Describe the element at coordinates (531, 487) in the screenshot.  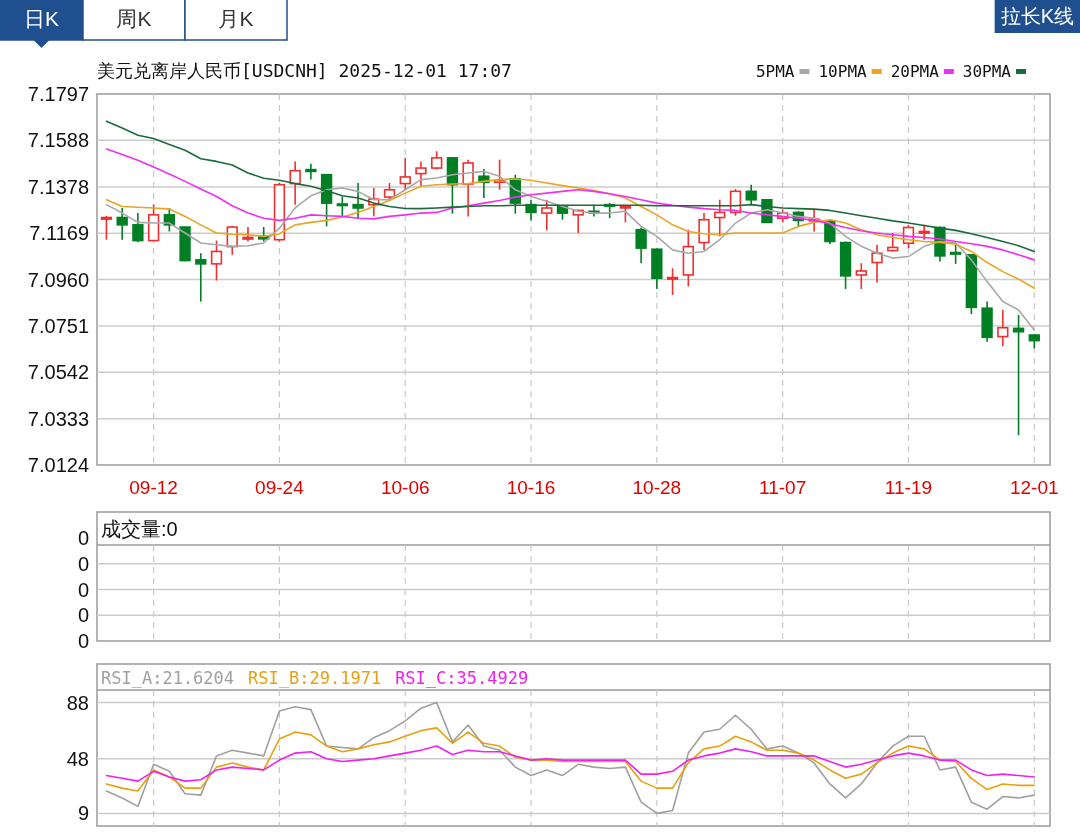
I see `x-tick-label: 10-16` at that location.